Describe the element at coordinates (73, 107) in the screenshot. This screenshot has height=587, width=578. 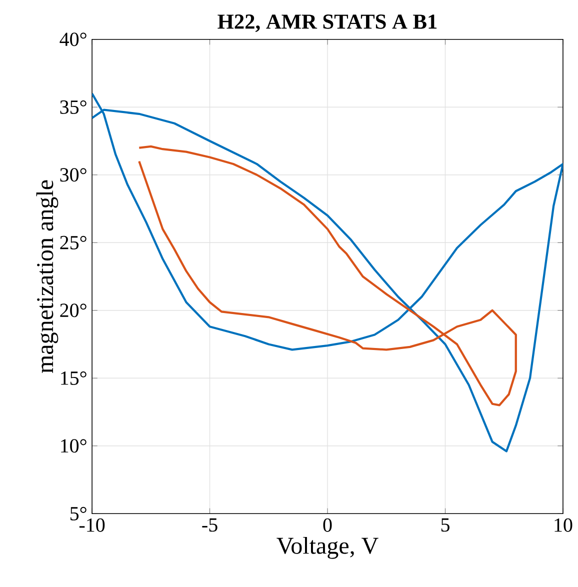
I see `y-tick-label: 35°` at that location.